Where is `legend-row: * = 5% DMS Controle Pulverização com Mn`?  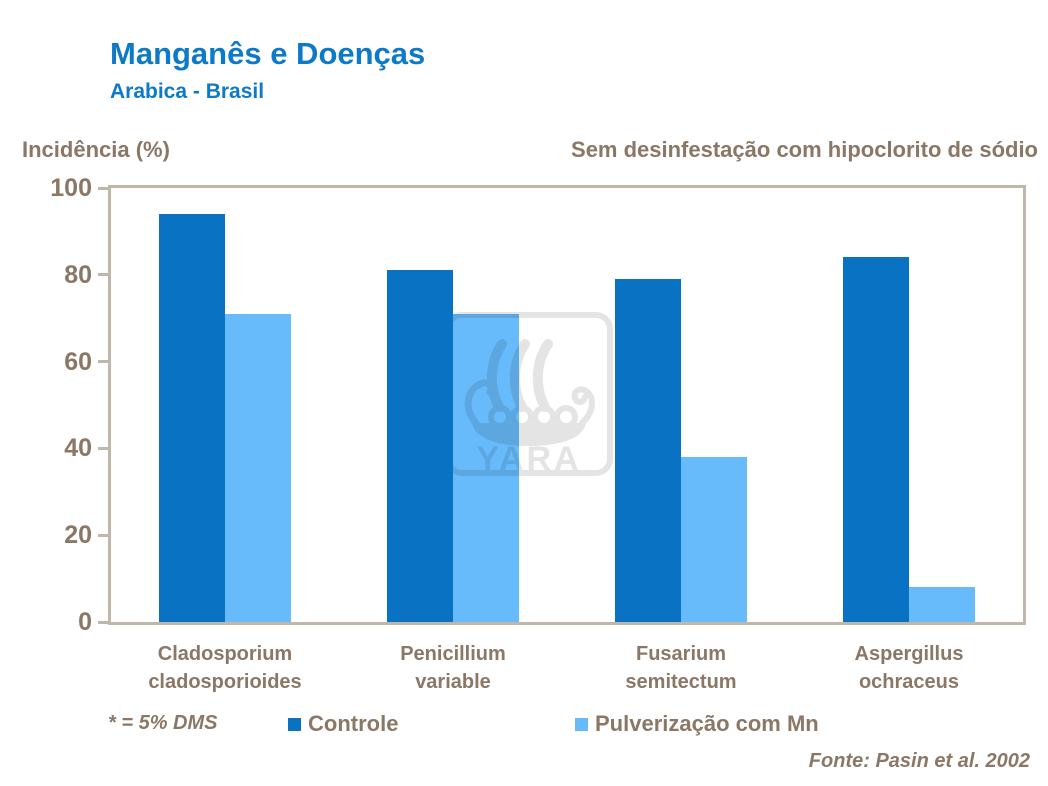
legend-row: * = 5% DMS Controle Pulverização com Mn is located at coordinates (524, 725).